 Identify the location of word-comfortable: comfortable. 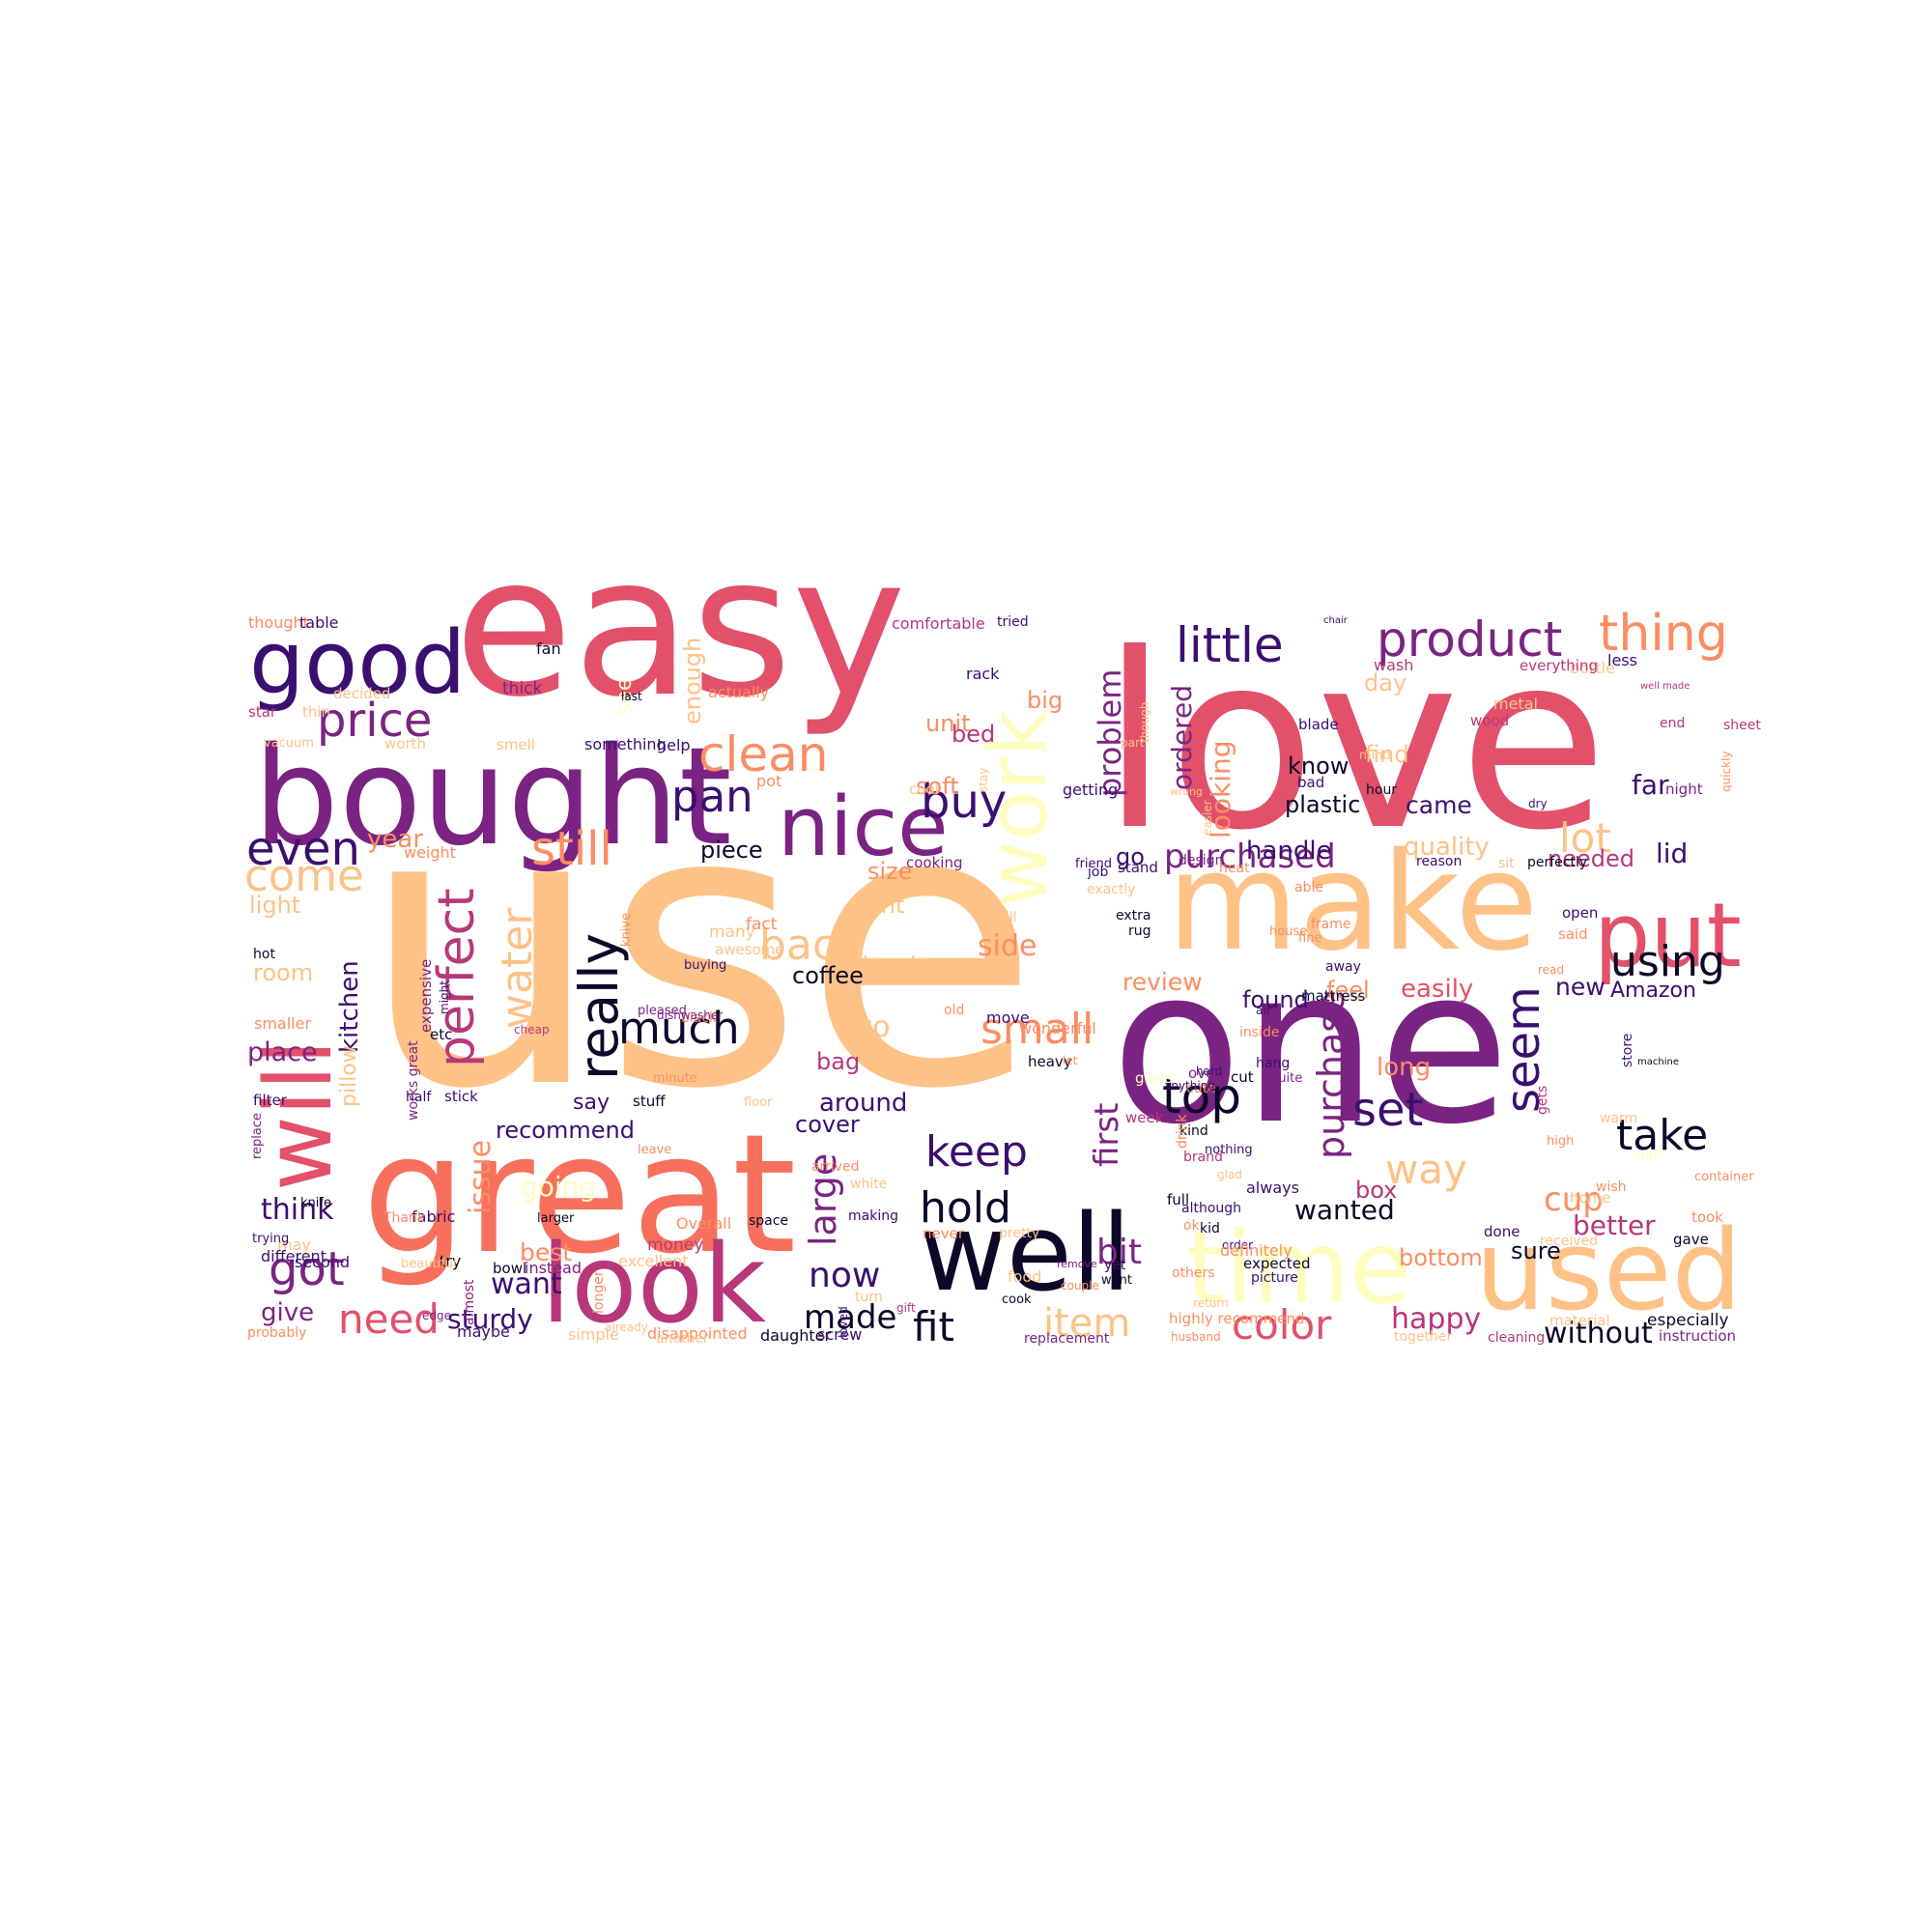
(938, 623).